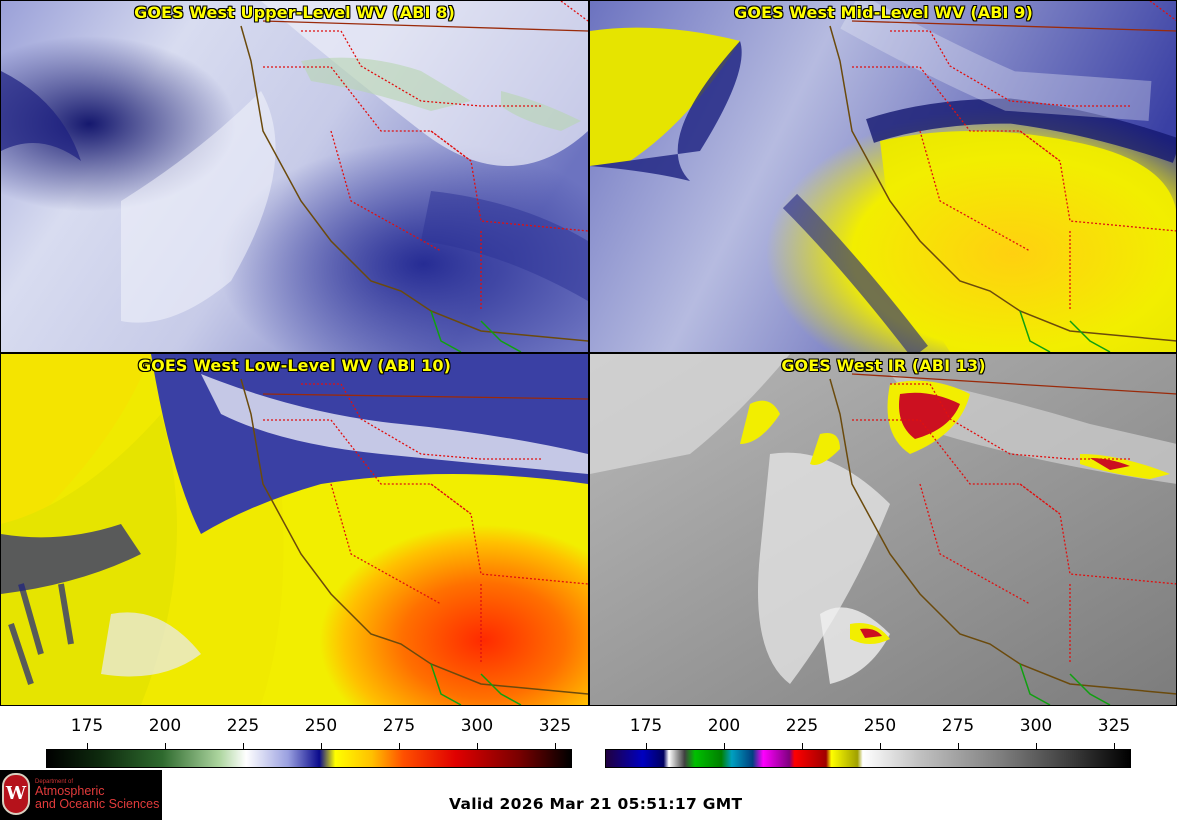  I want to click on panel-title: GOES West Low-Level WV (ABI 10), so click(294, 365).